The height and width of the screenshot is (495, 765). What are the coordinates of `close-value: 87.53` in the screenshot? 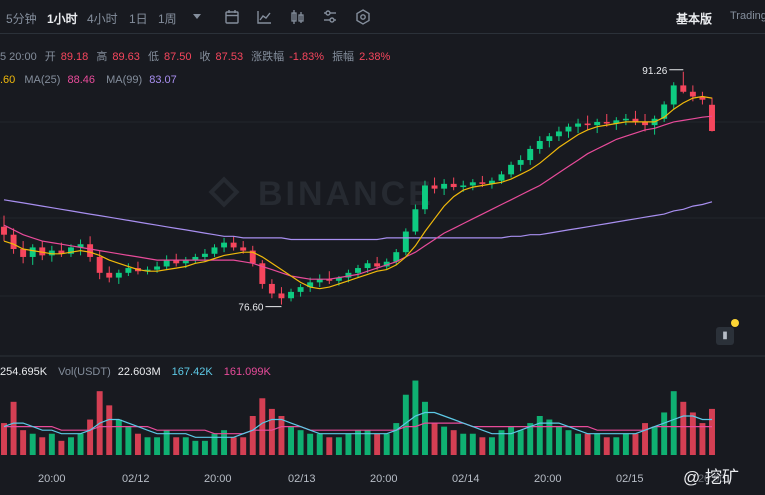 It's located at (229, 57).